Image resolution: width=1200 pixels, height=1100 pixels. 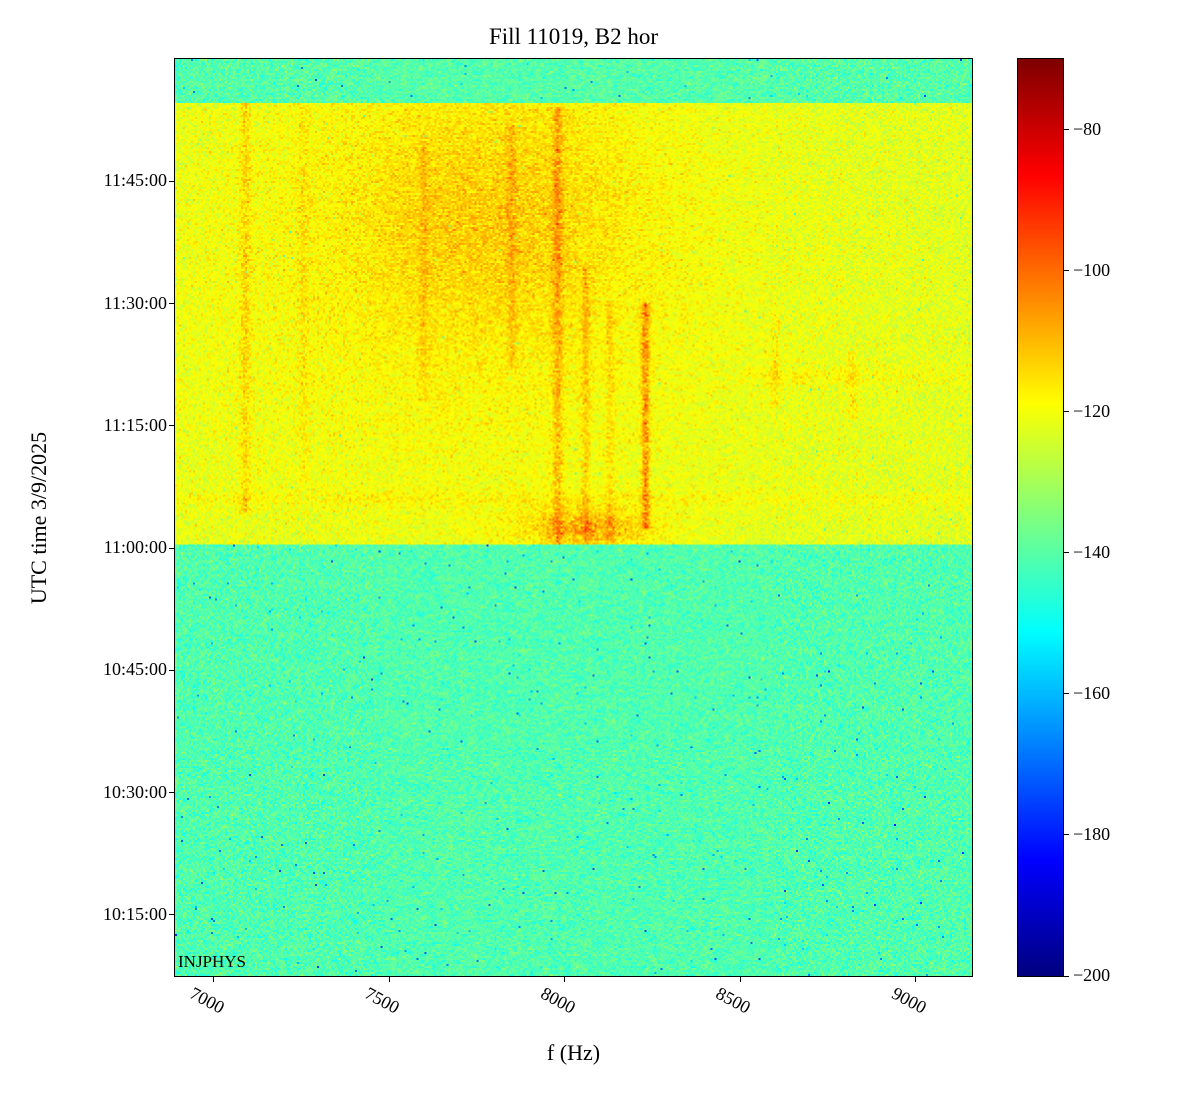 What do you see at coordinates (134, 791) in the screenshot?
I see `y-tick-label: 10:30:00` at bounding box center [134, 791].